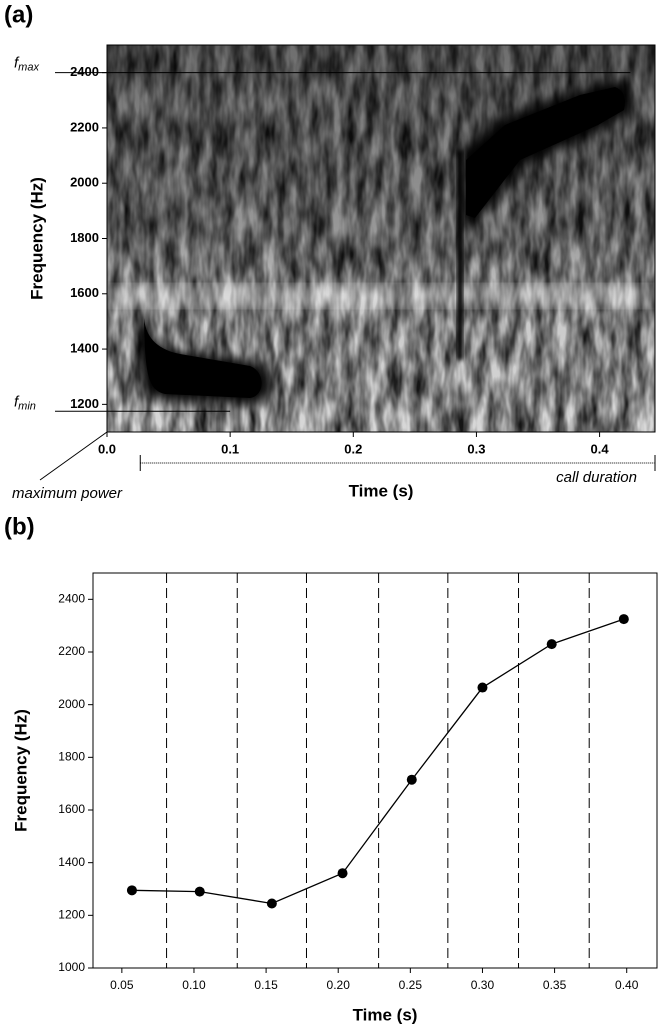 This screenshot has width=659, height=1032. Describe the element at coordinates (27, 406) in the screenshot. I see `annotation-subscript: min` at that location.